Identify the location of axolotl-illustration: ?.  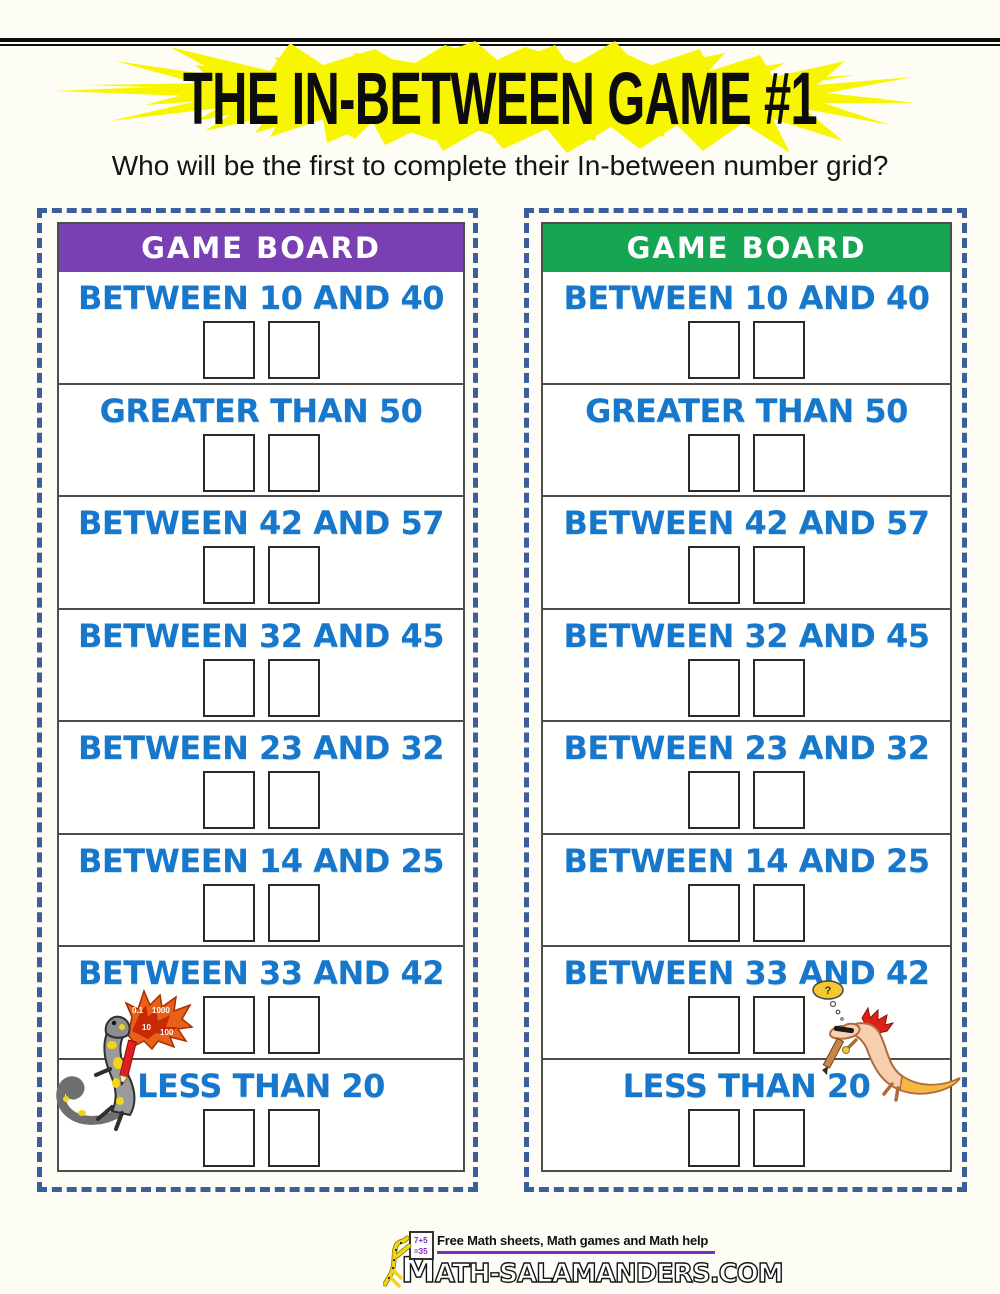
(886, 1041).